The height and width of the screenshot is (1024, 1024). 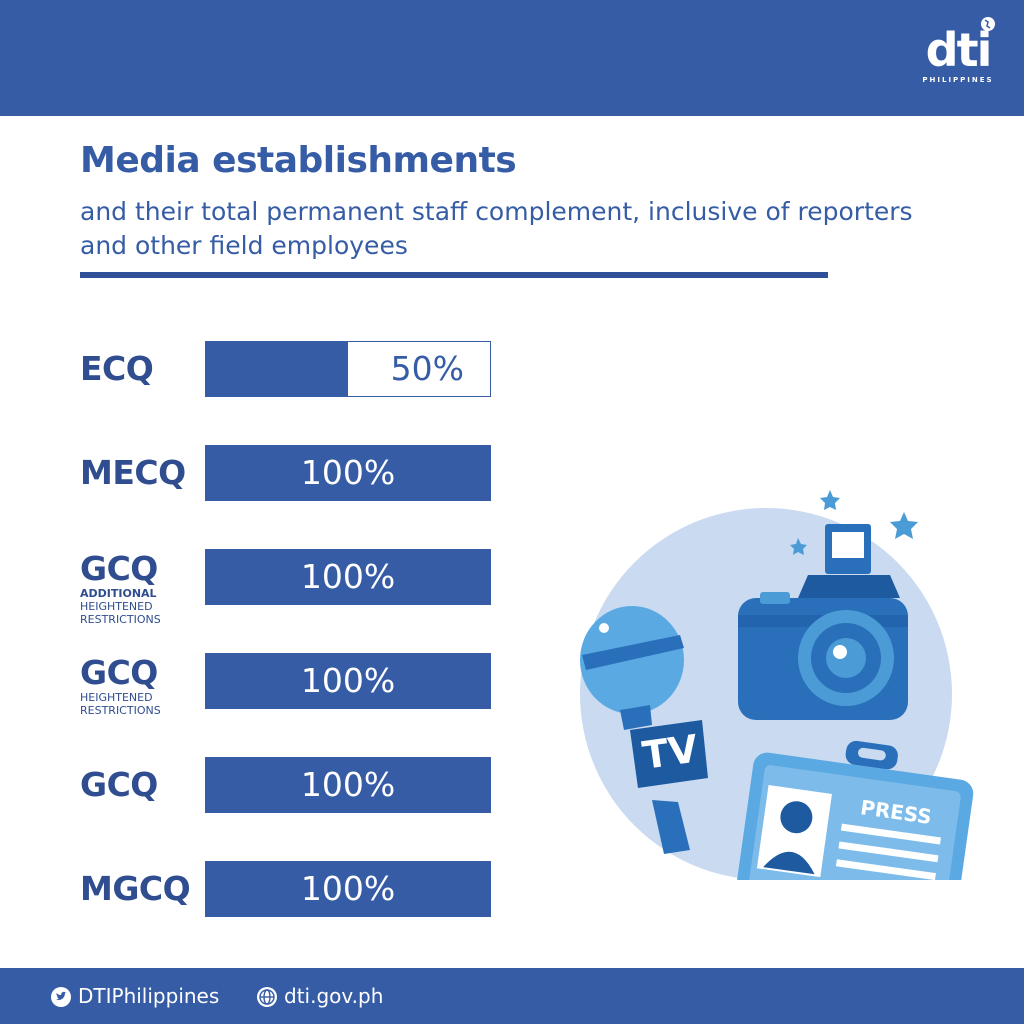 What do you see at coordinates (267, 997) in the screenshot?
I see `globe-icon` at bounding box center [267, 997].